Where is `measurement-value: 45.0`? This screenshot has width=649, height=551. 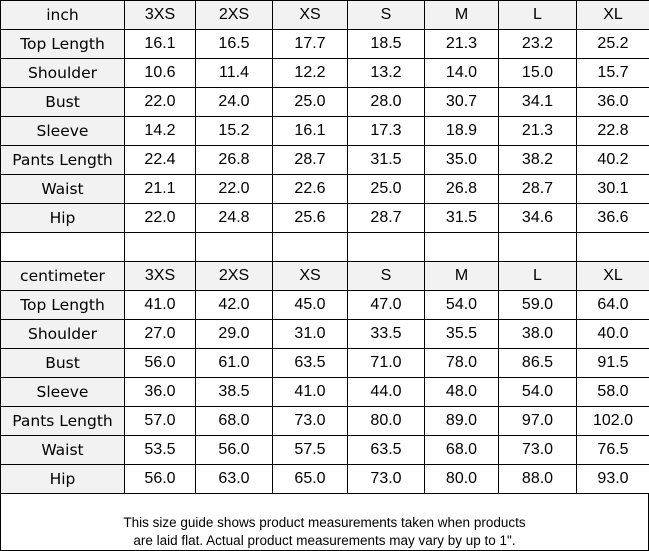
measurement-value: 45.0 is located at coordinates (310, 305).